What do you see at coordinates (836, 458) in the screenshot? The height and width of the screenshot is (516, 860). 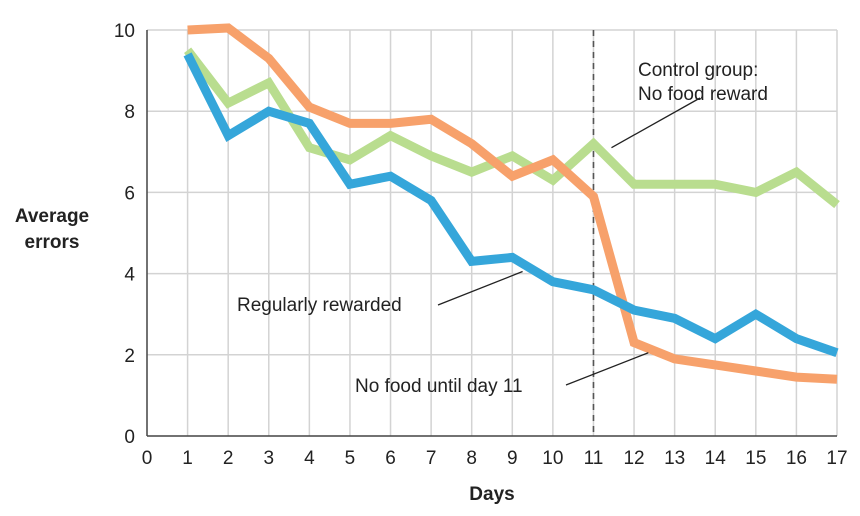 I see `x-tick-label: 17` at bounding box center [836, 458].